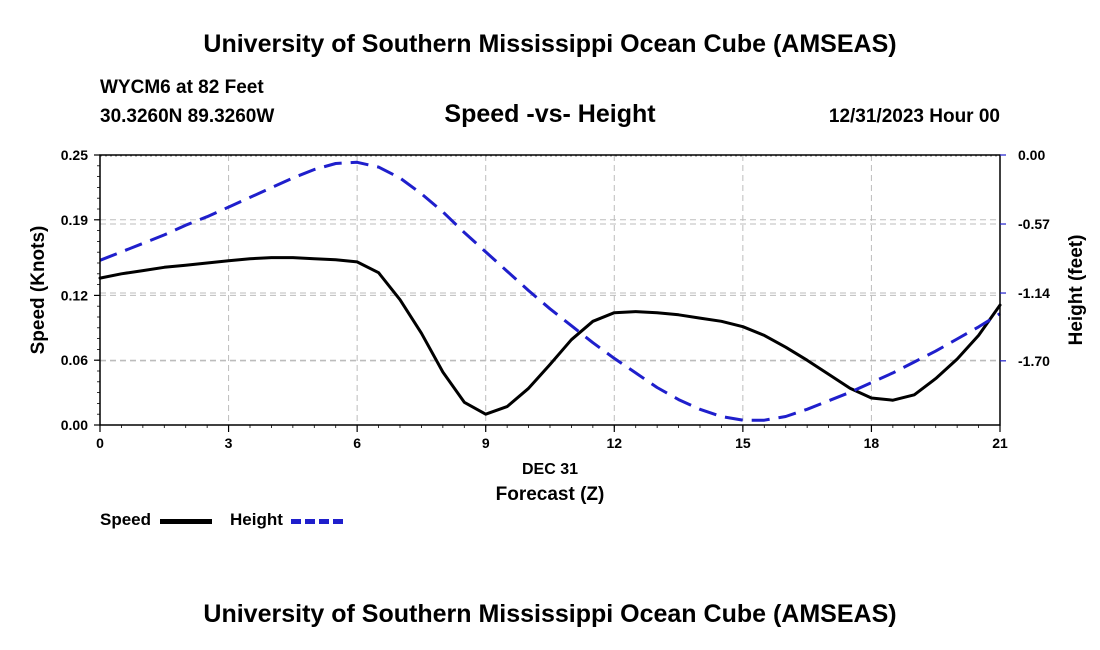  I want to click on legend-height-label: Height, so click(256, 519).